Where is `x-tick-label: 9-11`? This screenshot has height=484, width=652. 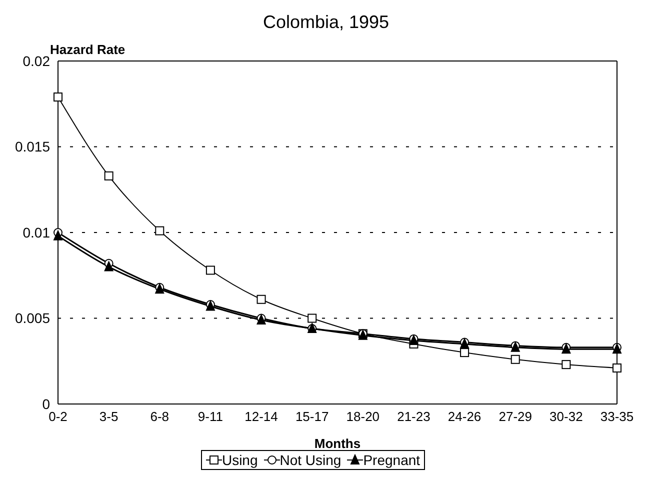 x-tick-label: 9-11 is located at coordinates (210, 416).